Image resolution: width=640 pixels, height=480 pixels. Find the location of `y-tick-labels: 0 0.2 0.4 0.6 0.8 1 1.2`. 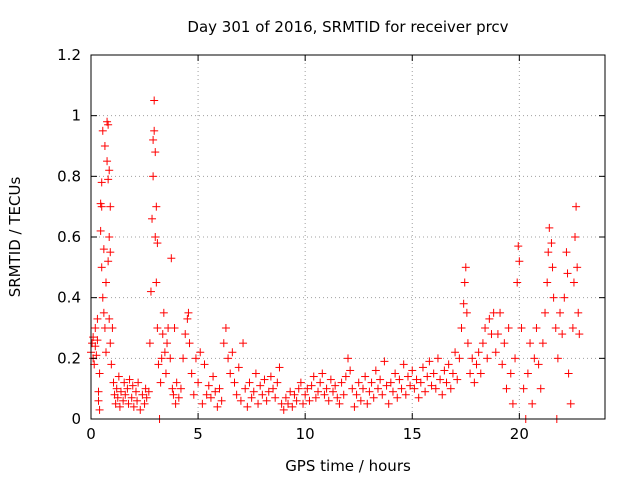

y-tick-labels: 0 0.2 0.4 0.6 0.8 1 1.2 is located at coordinates (69, 237).